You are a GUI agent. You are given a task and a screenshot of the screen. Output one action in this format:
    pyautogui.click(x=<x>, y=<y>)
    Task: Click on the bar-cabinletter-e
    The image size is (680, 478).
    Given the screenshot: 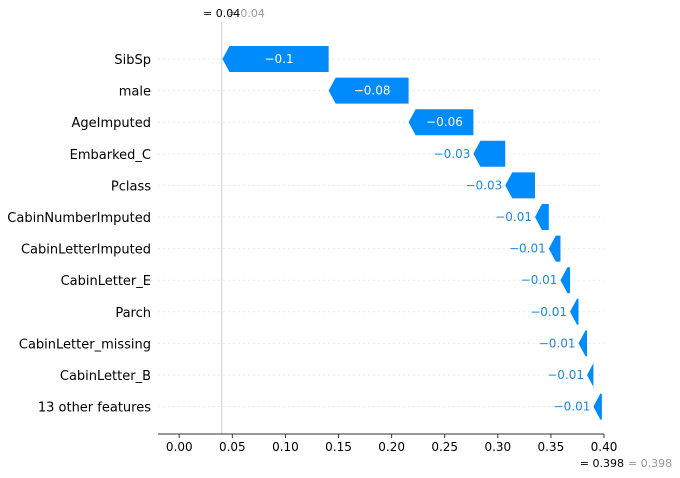 What is the action you would take?
    pyautogui.click(x=565, y=280)
    